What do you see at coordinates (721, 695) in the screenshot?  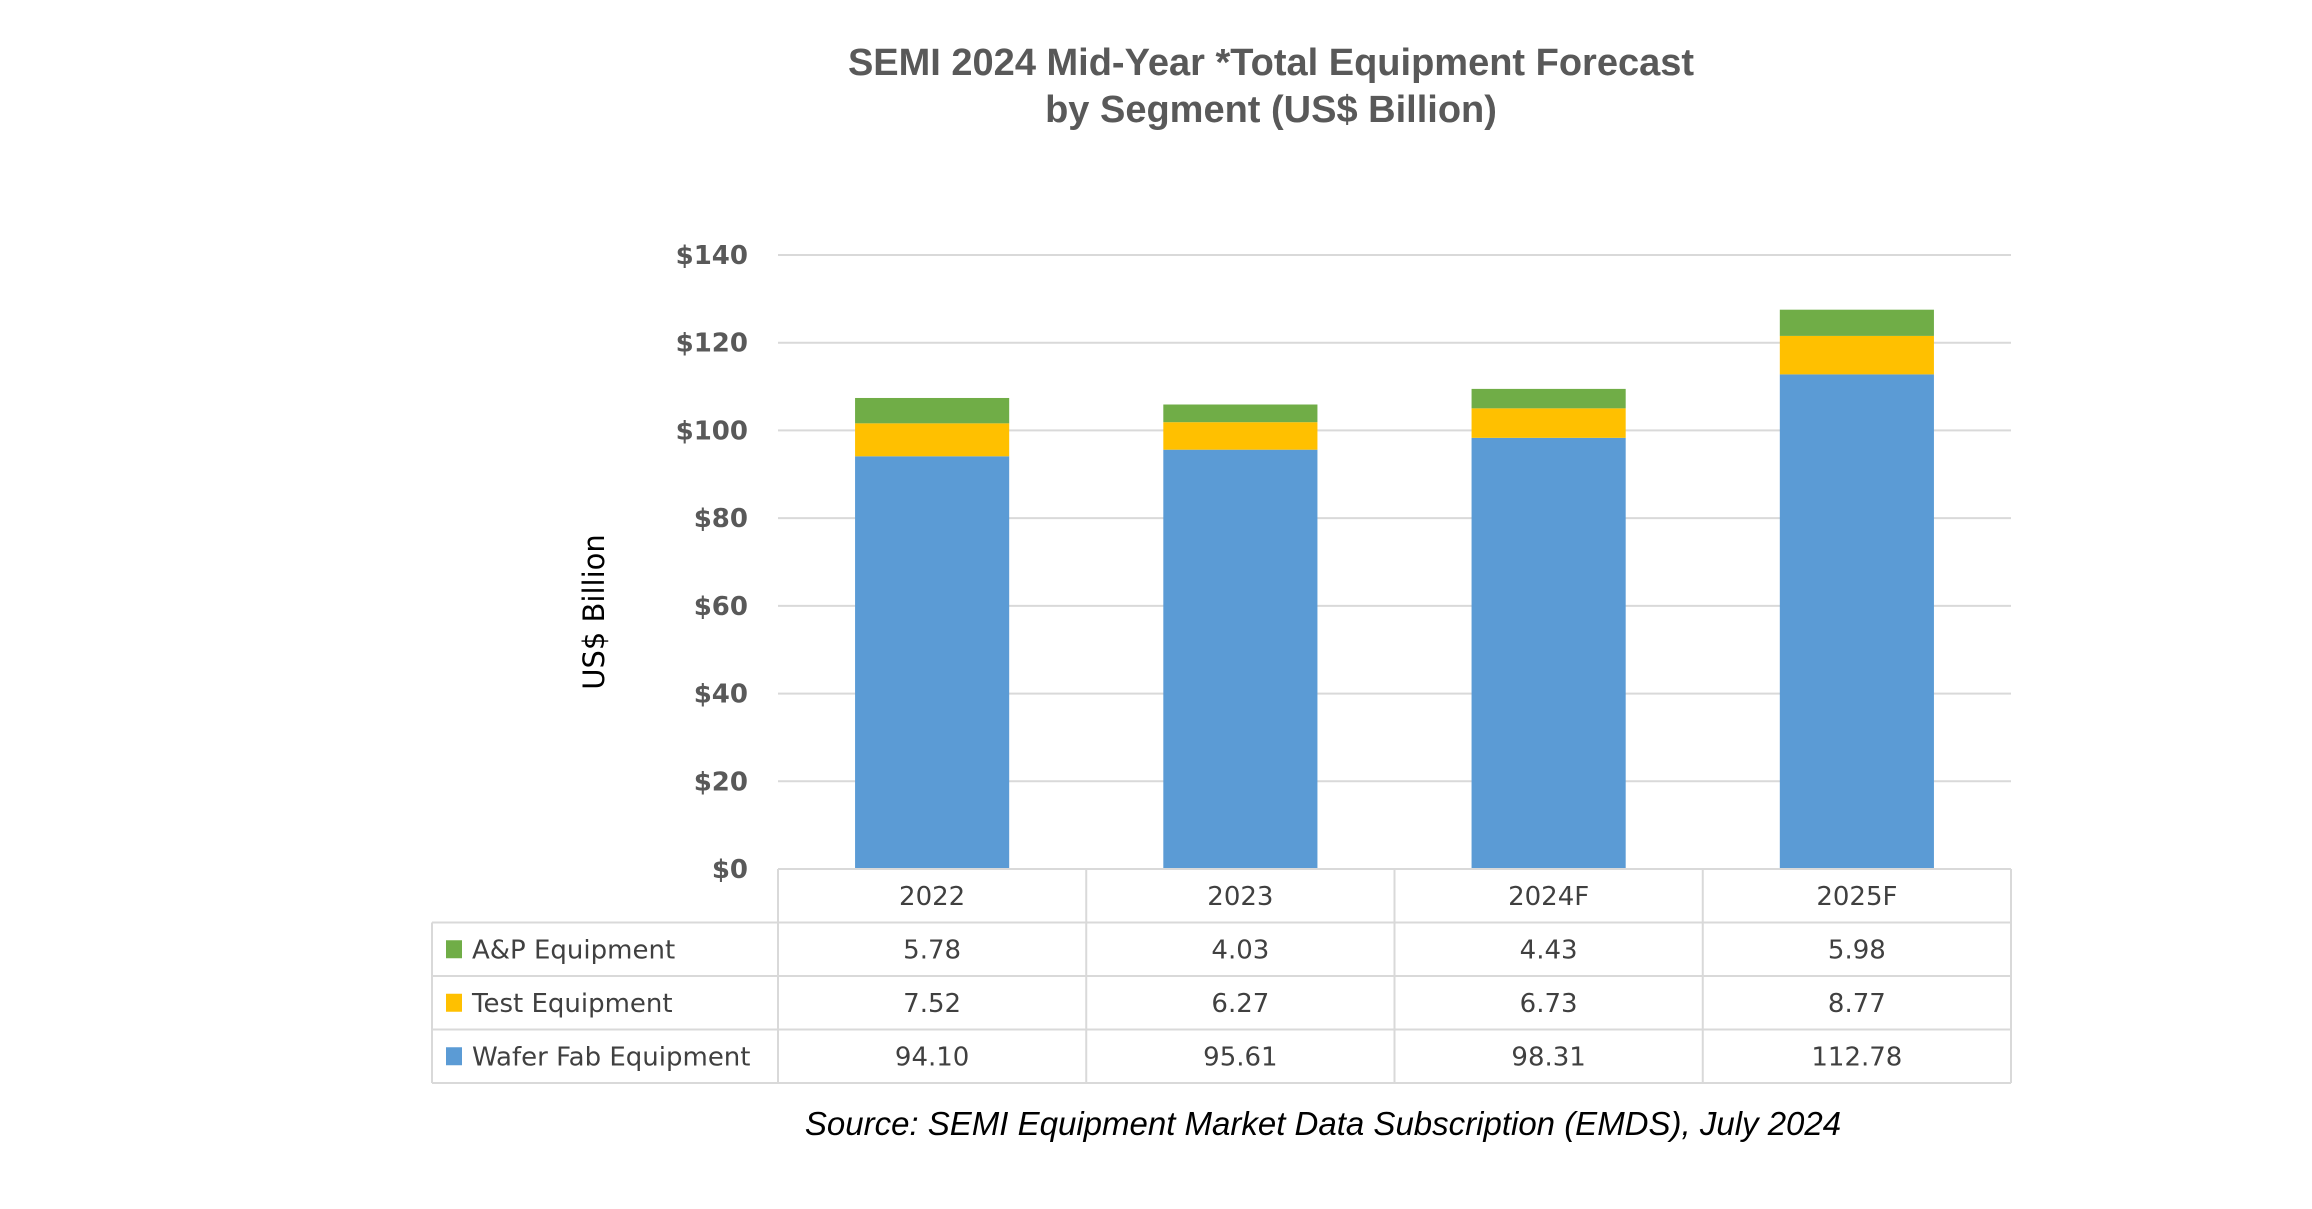 I see `y-tick-label: $40` at bounding box center [721, 695].